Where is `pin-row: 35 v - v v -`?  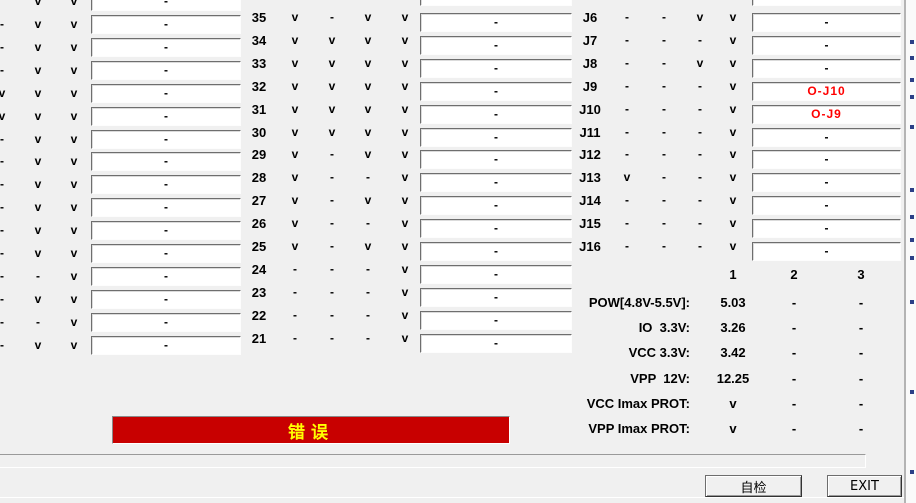 pin-row: 35 v - v v - is located at coordinates (458, 21).